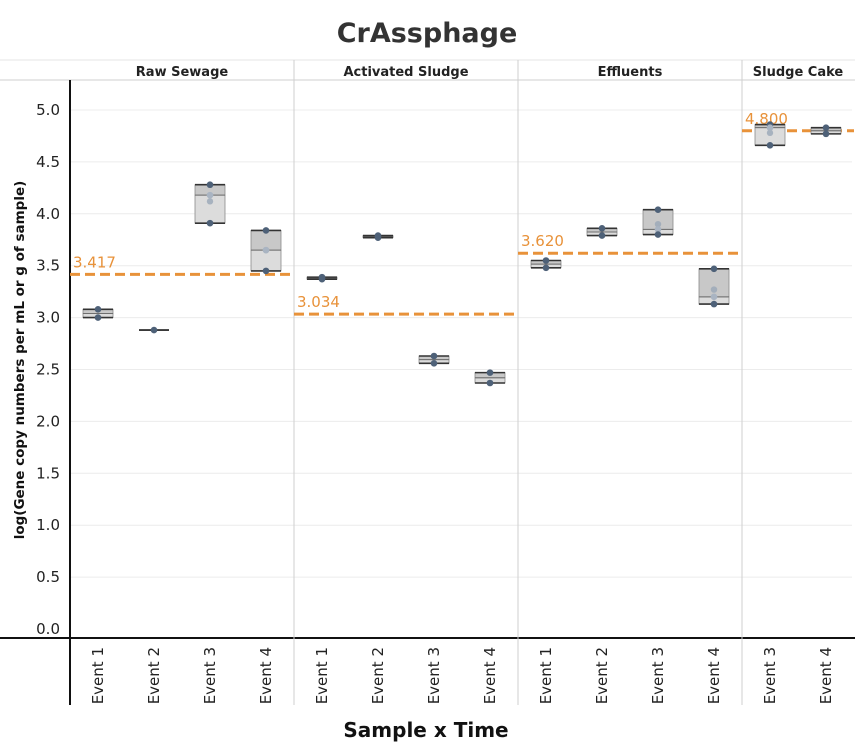 This screenshot has height=746, width=855. I want to click on mean-label: 3.417, so click(94, 262).